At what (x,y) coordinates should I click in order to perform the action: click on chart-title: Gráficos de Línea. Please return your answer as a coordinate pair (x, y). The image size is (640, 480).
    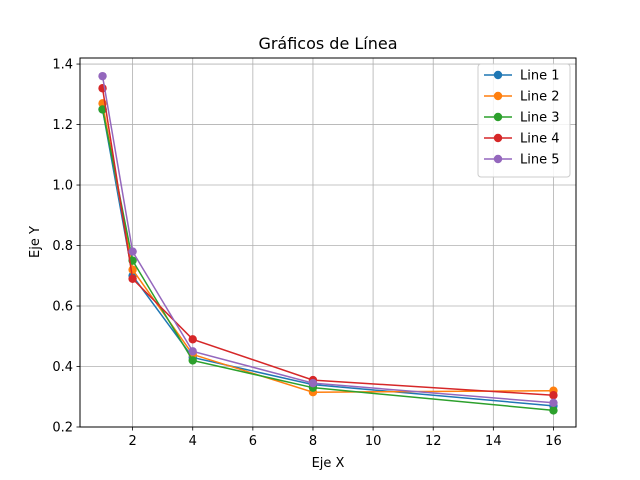
    Looking at the image, I should click on (327, 43).